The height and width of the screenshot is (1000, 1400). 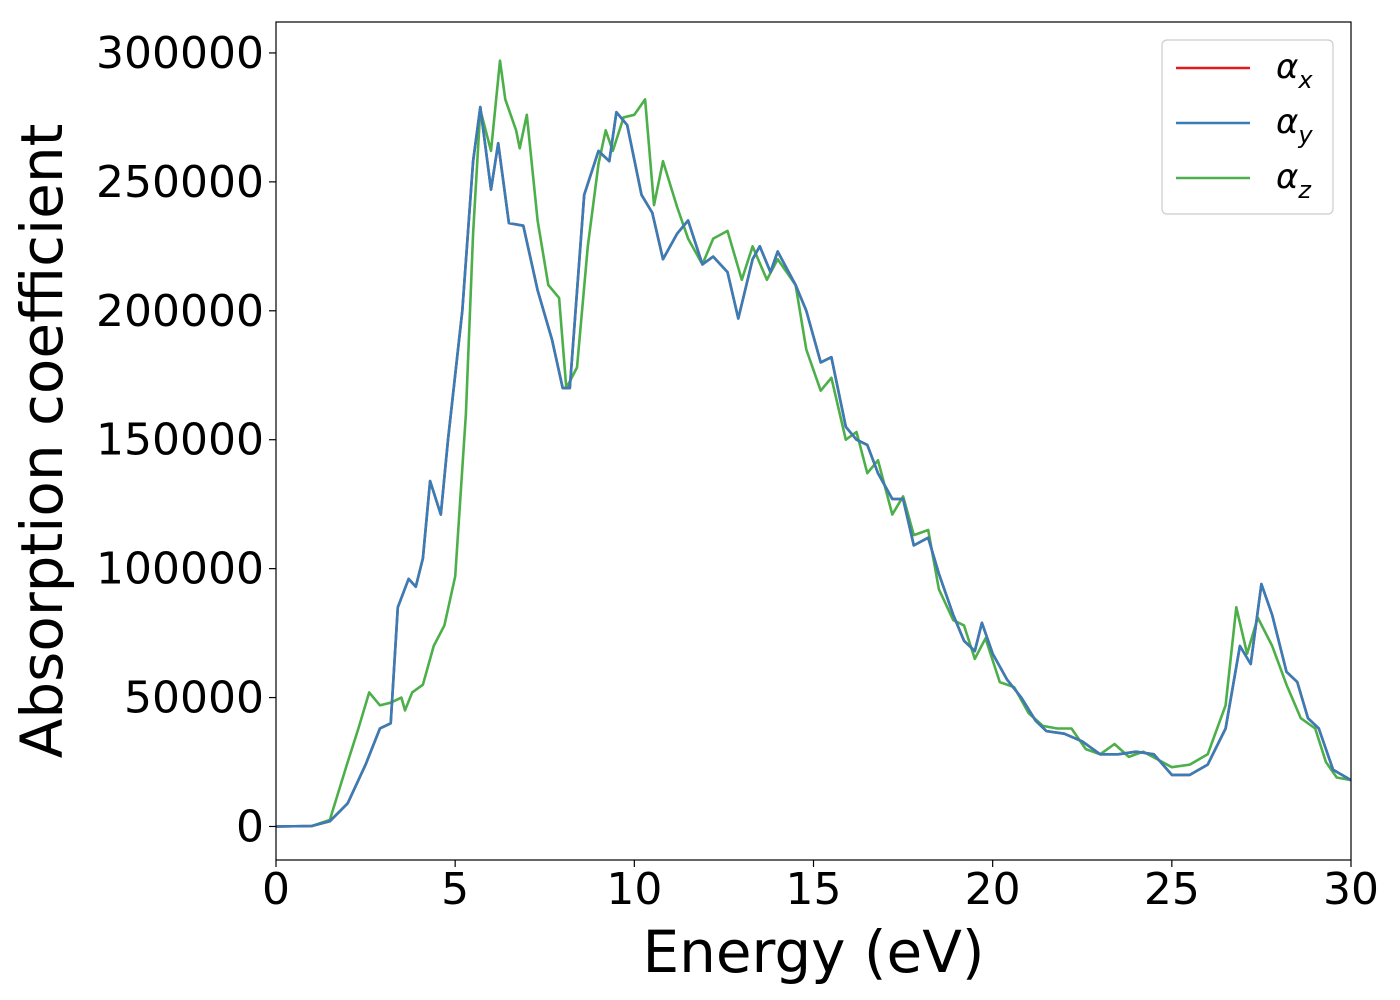 What do you see at coordinates (250, 826) in the screenshot?
I see `y-tick-label: 0` at bounding box center [250, 826].